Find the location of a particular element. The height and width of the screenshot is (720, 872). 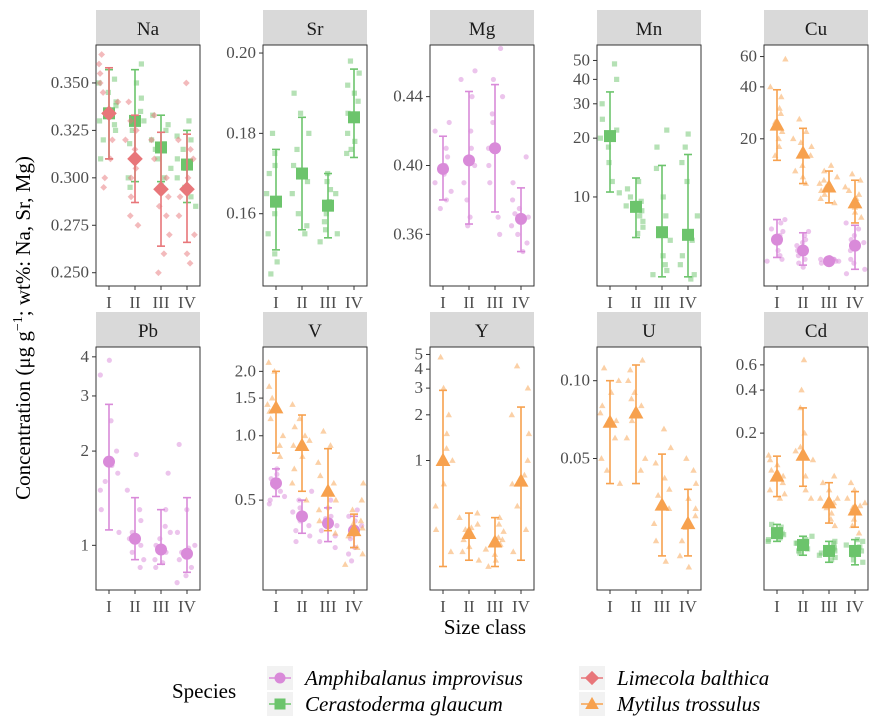

y-tick-label: 0.6 is located at coordinates (746, 364).